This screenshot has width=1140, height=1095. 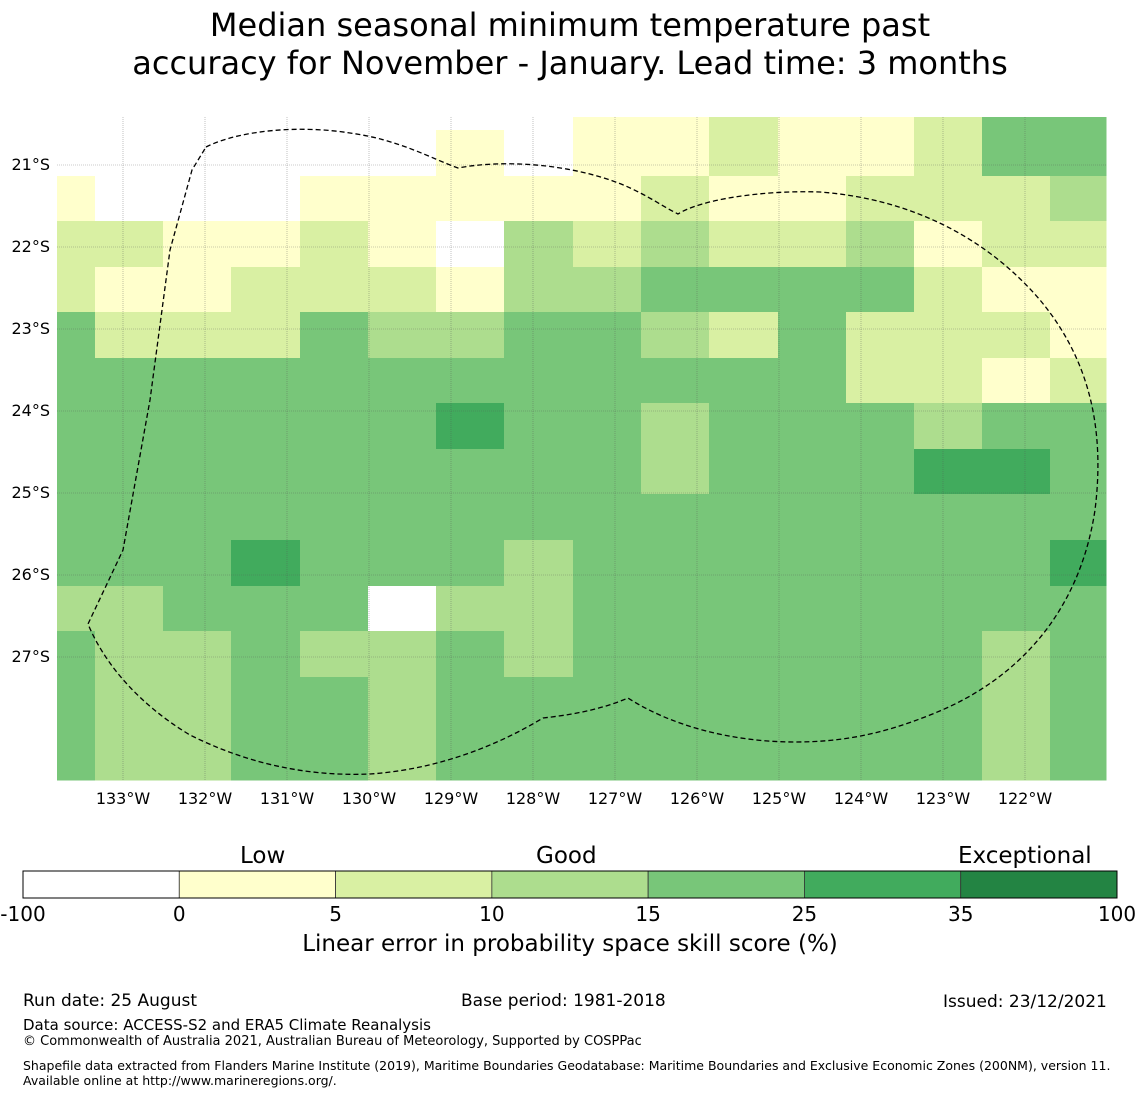 What do you see at coordinates (648, 914) in the screenshot?
I see `colorbar-tick-label: 15` at bounding box center [648, 914].